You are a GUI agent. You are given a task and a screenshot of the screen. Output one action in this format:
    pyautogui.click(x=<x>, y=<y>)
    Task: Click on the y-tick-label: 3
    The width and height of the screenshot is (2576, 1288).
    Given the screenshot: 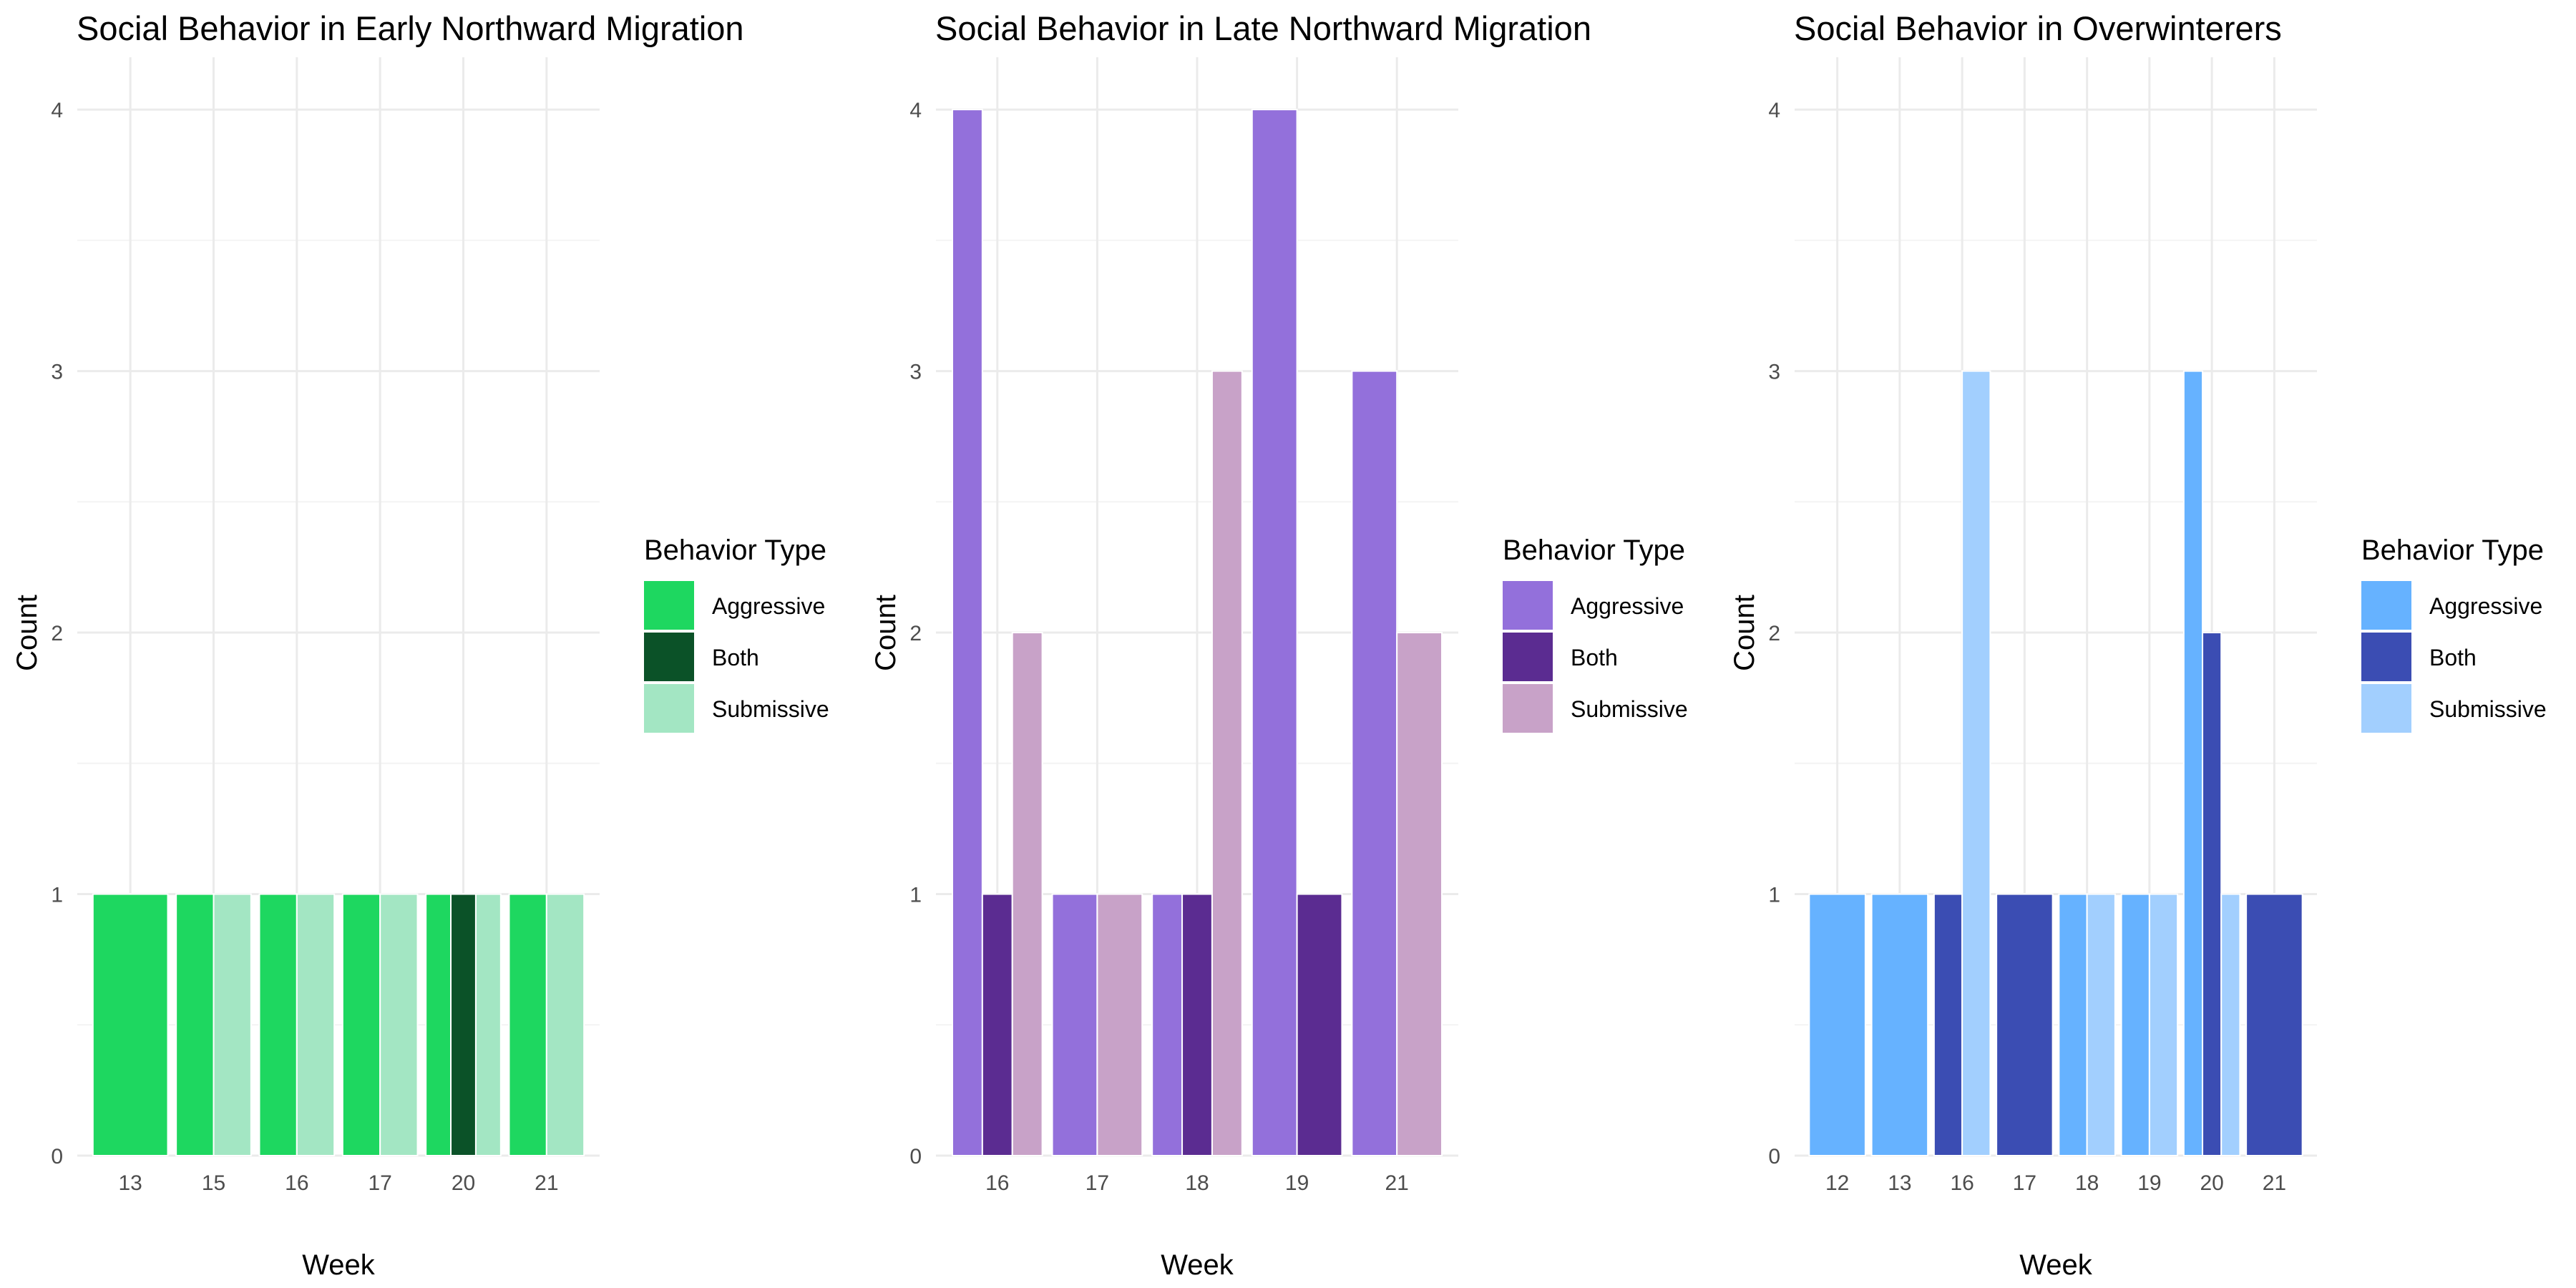 What is the action you would take?
    pyautogui.click(x=1774, y=372)
    